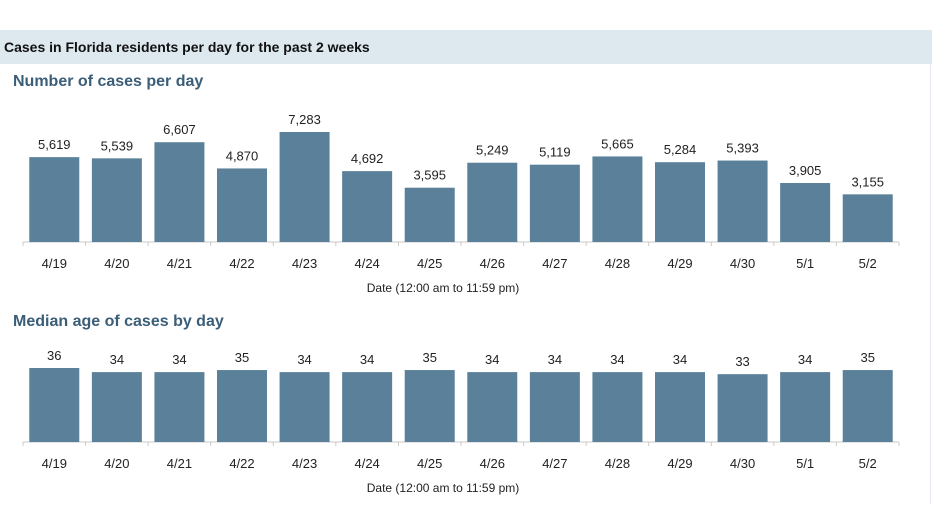 The image size is (932, 524). What do you see at coordinates (304, 119) in the screenshot?
I see `bar-value-label: 7,283` at bounding box center [304, 119].